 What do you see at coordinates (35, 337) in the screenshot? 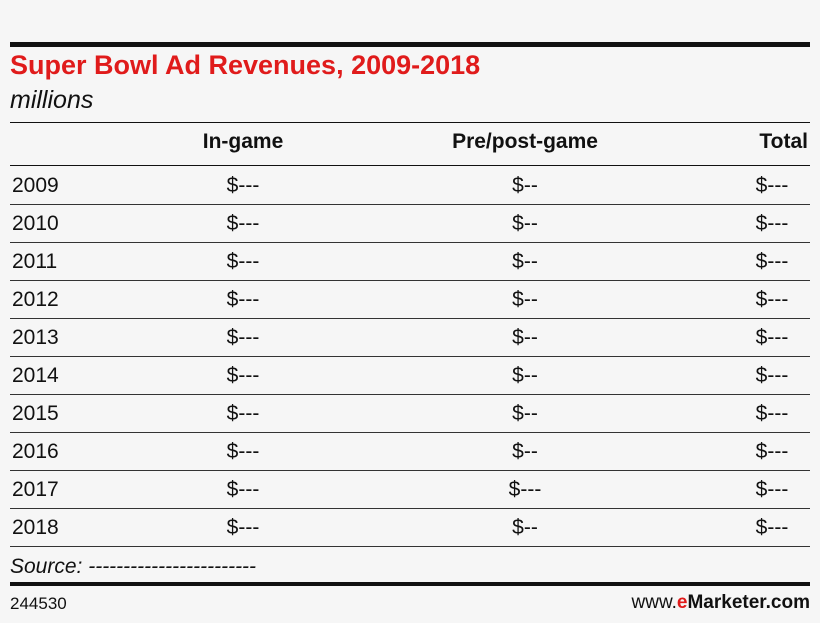
I see `row-label: 2013` at bounding box center [35, 337].